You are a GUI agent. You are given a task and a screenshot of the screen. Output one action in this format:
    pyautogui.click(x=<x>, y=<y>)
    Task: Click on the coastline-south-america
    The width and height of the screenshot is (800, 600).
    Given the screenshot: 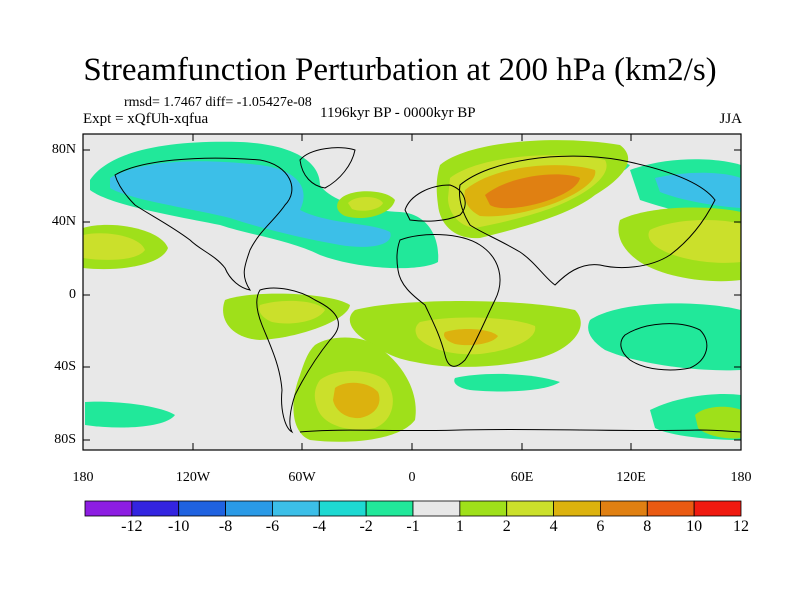 What is the action you would take?
    pyautogui.click(x=297, y=360)
    